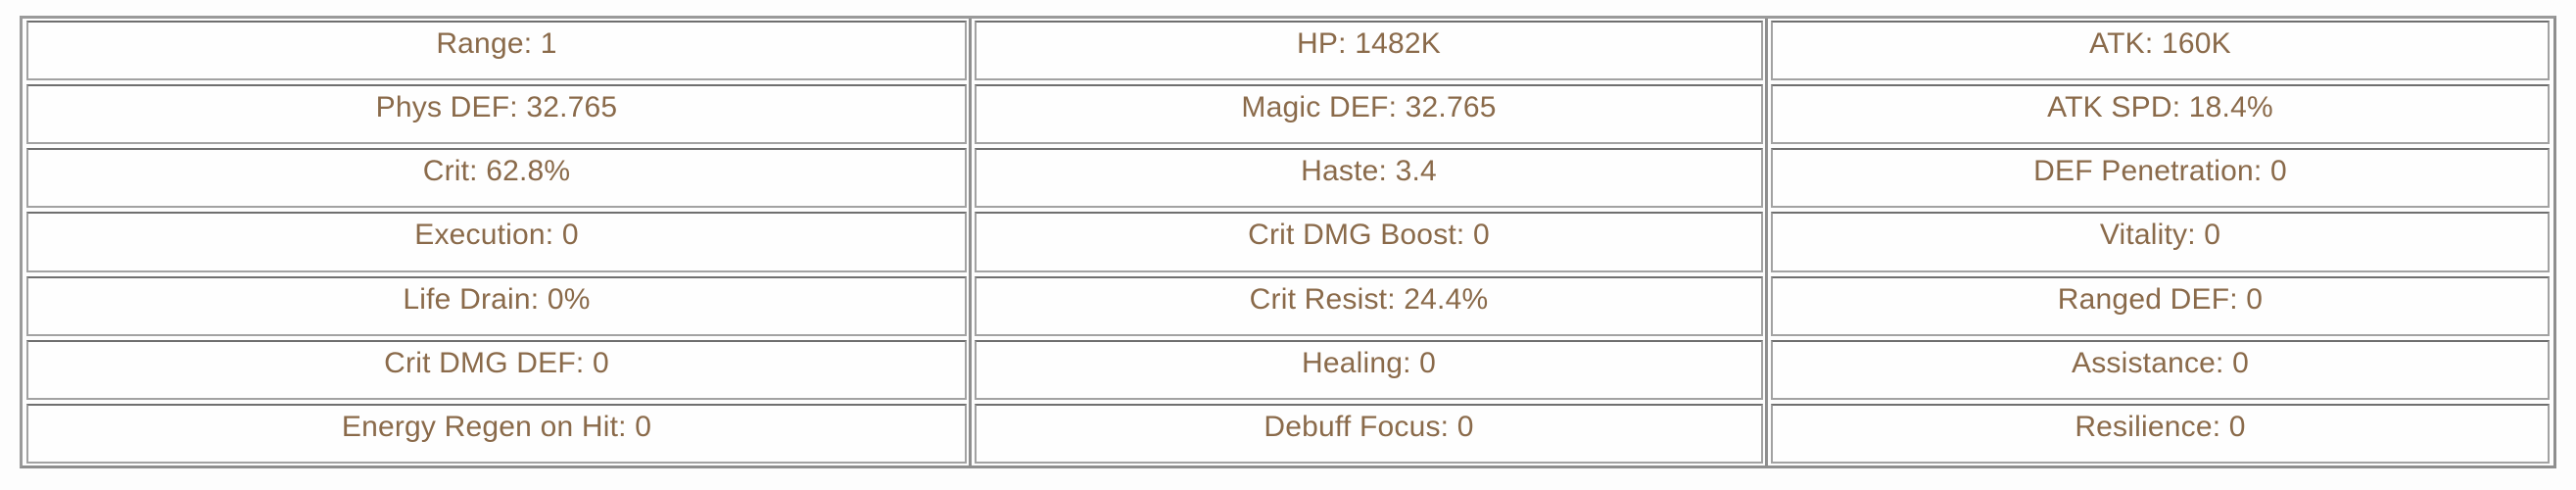 This screenshot has width=2576, height=490. I want to click on stat-cell: ATK SPD: 18.4%, so click(2161, 114).